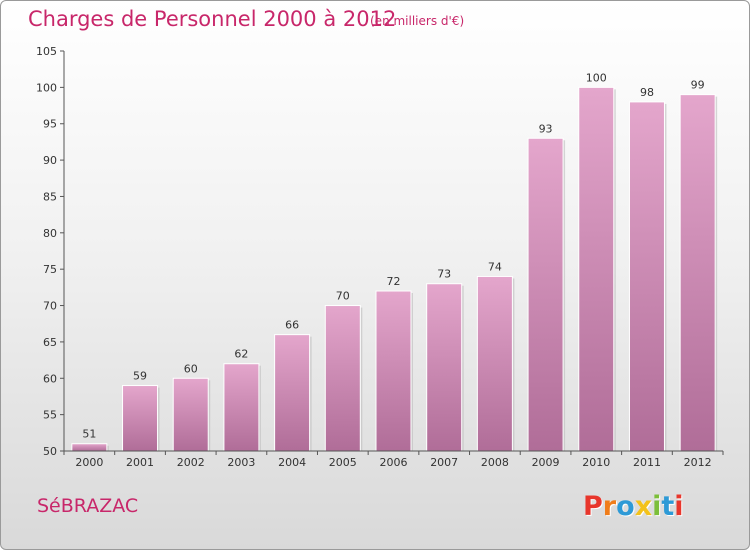  What do you see at coordinates (596, 77) in the screenshot?
I see `value-label: 100` at bounding box center [596, 77].